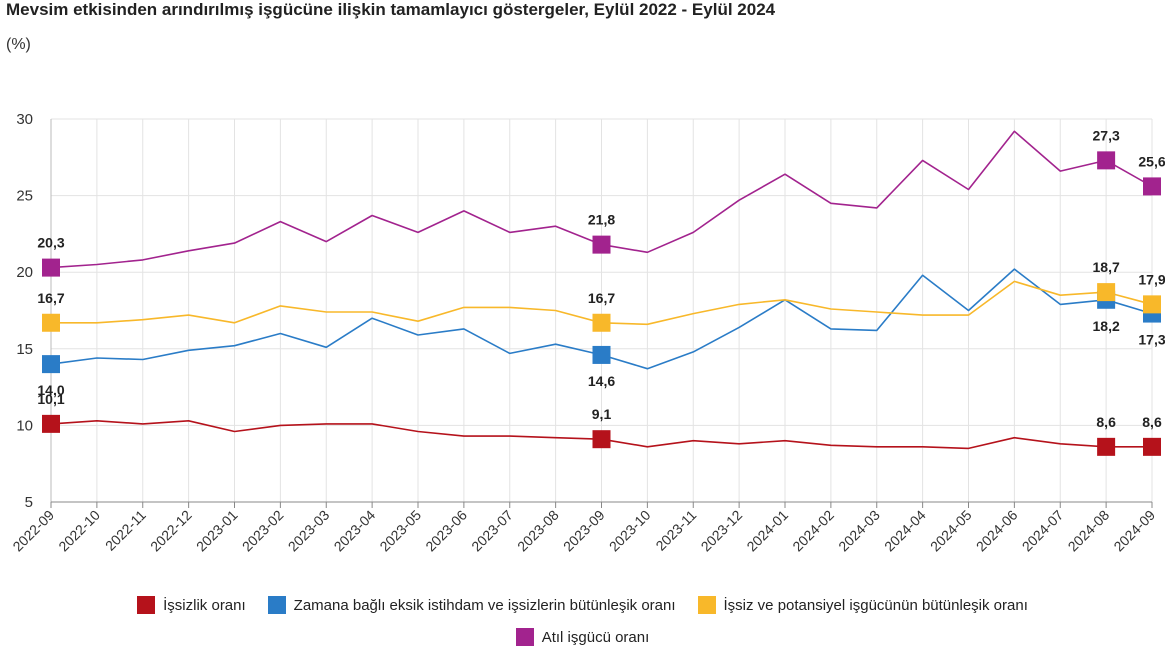 This screenshot has width=1165, height=656. What do you see at coordinates (492, 531) in the screenshot?
I see `x-tick-label: 2023-07` at bounding box center [492, 531].